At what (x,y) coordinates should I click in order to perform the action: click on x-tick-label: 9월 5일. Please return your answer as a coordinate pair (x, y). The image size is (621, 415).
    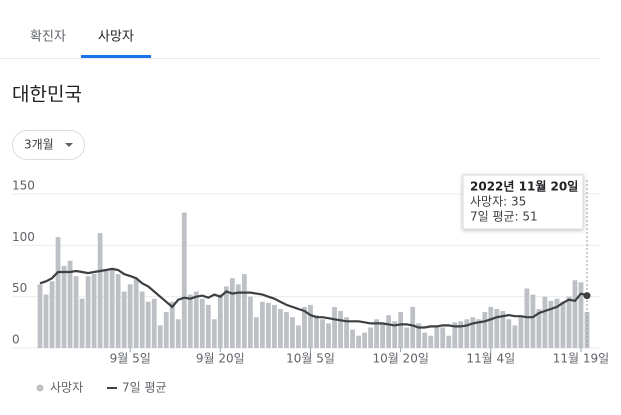
    Looking at the image, I should click on (130, 359).